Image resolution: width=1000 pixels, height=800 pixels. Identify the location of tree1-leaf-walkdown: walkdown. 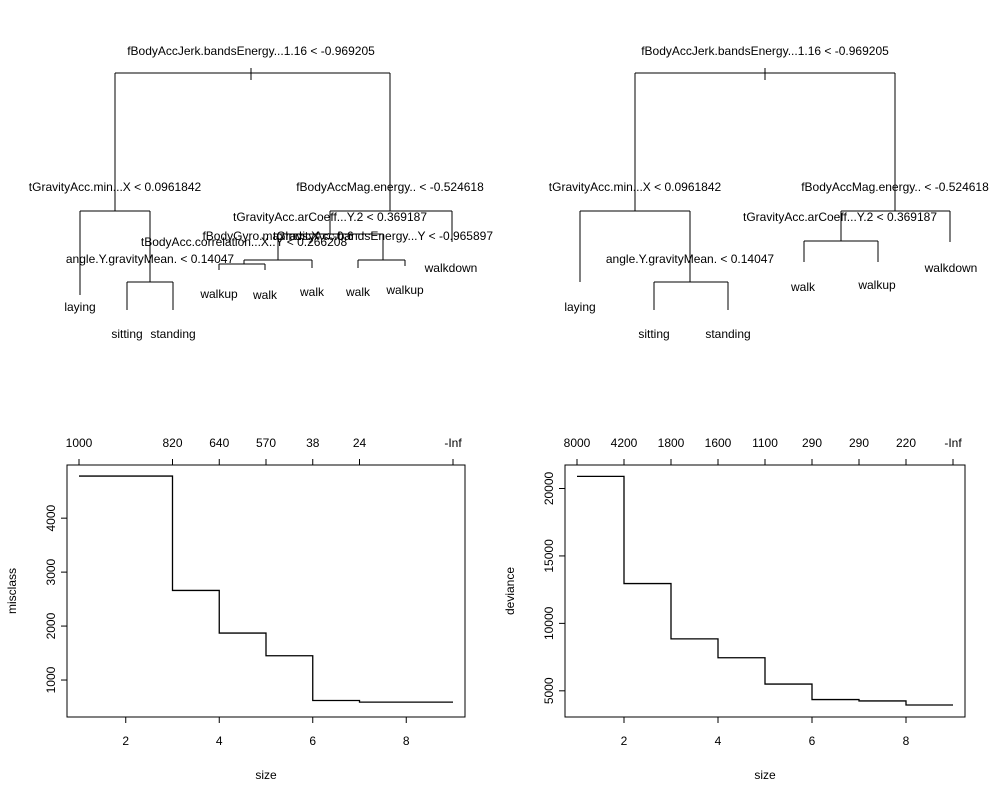
(451, 268).